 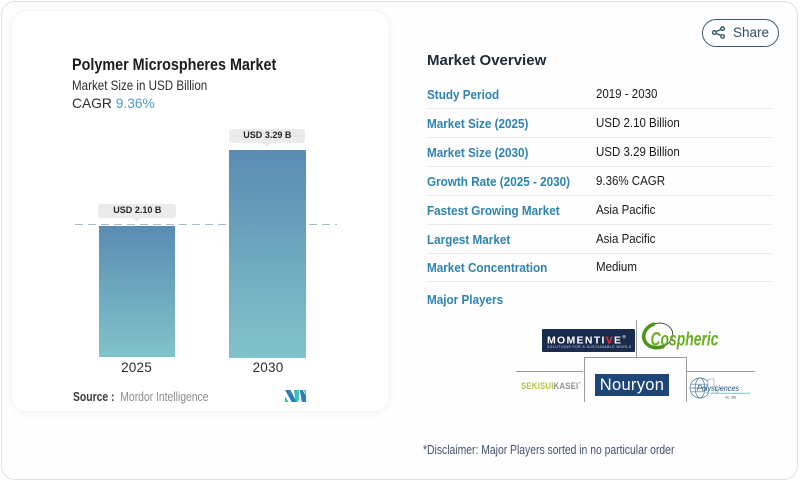 What do you see at coordinates (718, 388) in the screenshot?
I see `svg-text: Polysciences` at bounding box center [718, 388].